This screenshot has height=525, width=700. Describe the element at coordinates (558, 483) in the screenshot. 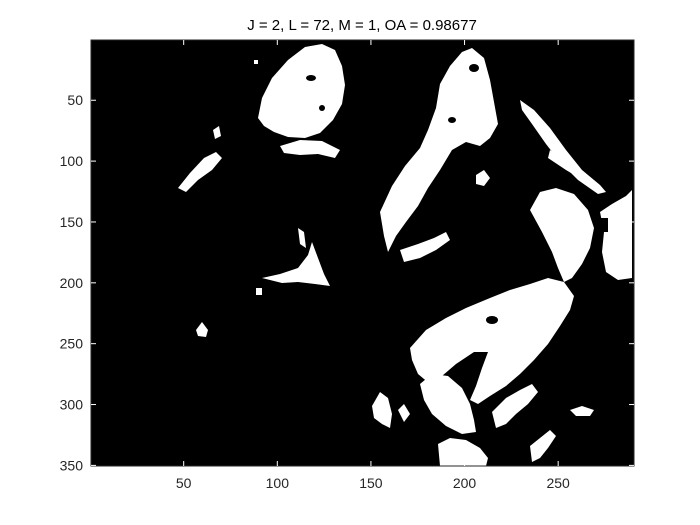

I see `x-tick-label: 250` at that location.